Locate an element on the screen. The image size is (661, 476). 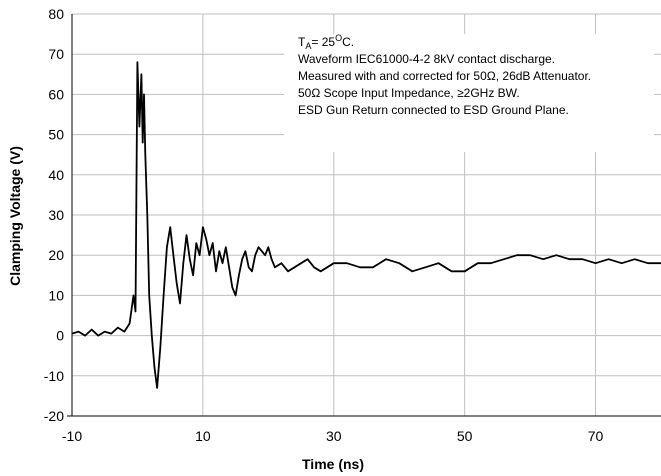
y-tick-label: 80 is located at coordinates (56, 14).